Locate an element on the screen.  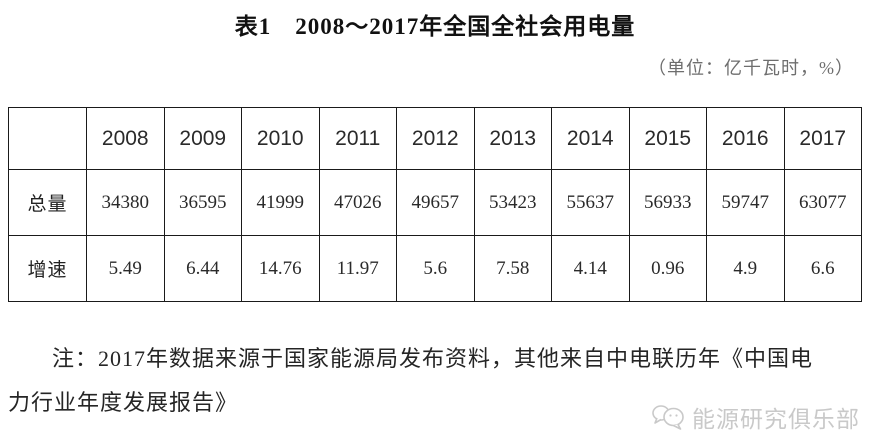
year-header-cell: 2012 is located at coordinates (435, 138).